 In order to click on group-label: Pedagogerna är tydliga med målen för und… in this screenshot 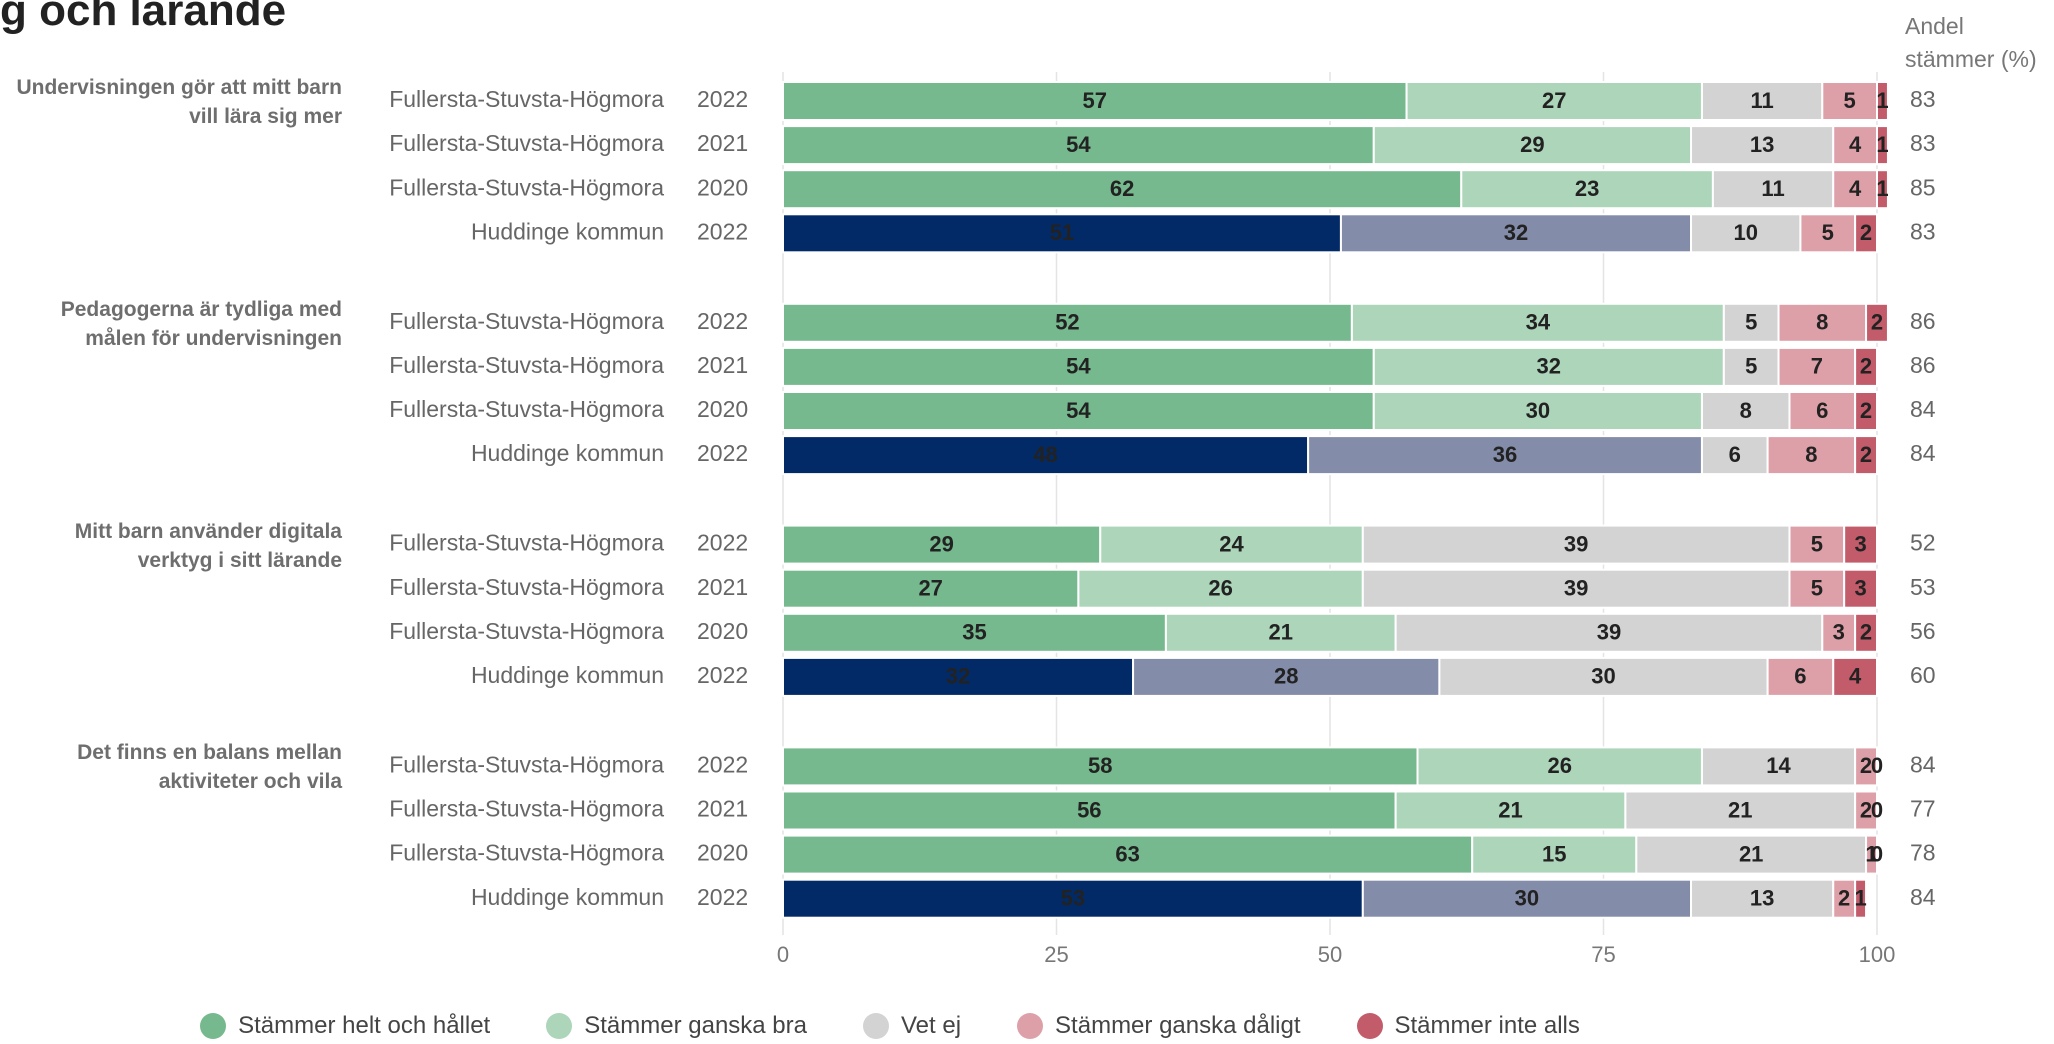, I will do `click(201, 323)`.